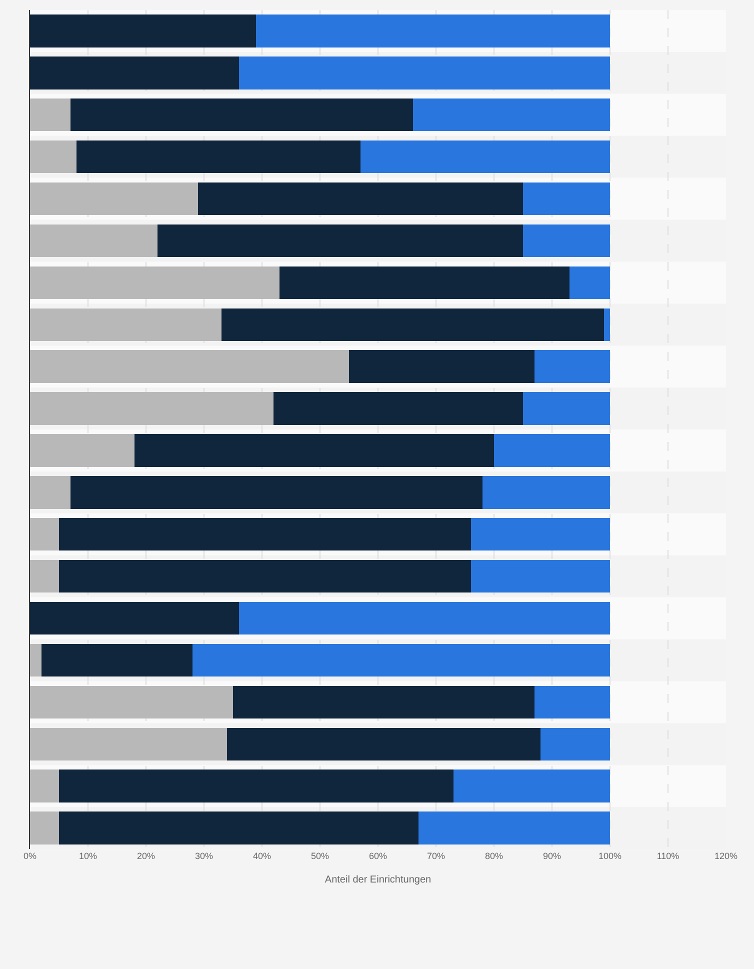 The width and height of the screenshot is (754, 969). What do you see at coordinates (146, 856) in the screenshot?
I see `x-tick-label: 20%` at bounding box center [146, 856].